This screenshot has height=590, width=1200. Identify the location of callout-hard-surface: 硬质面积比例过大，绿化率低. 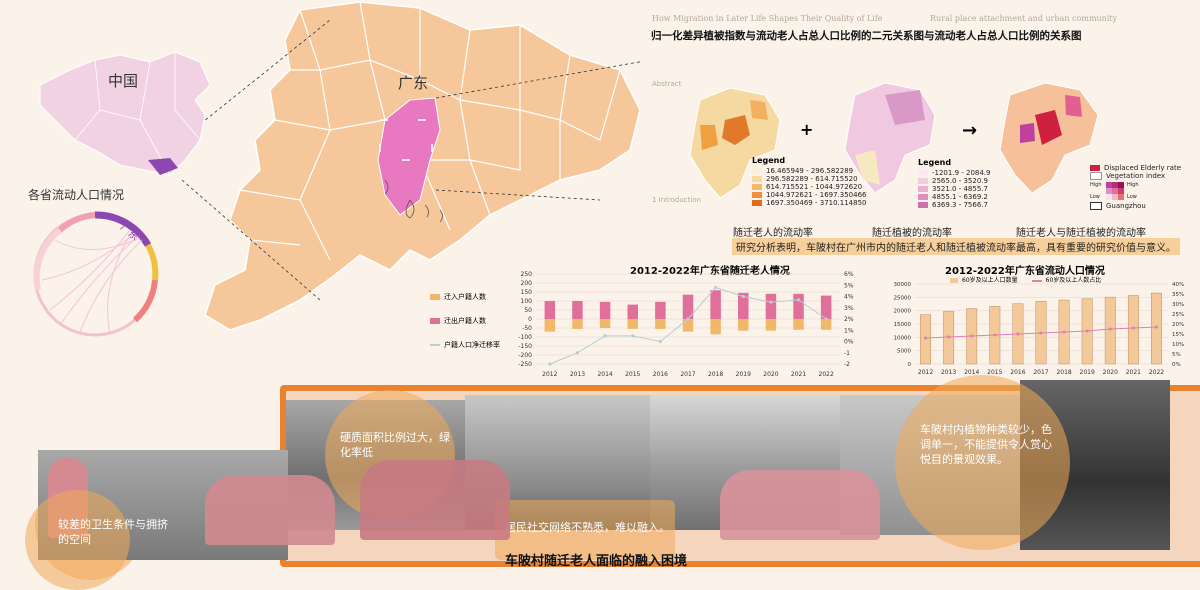
(395, 445).